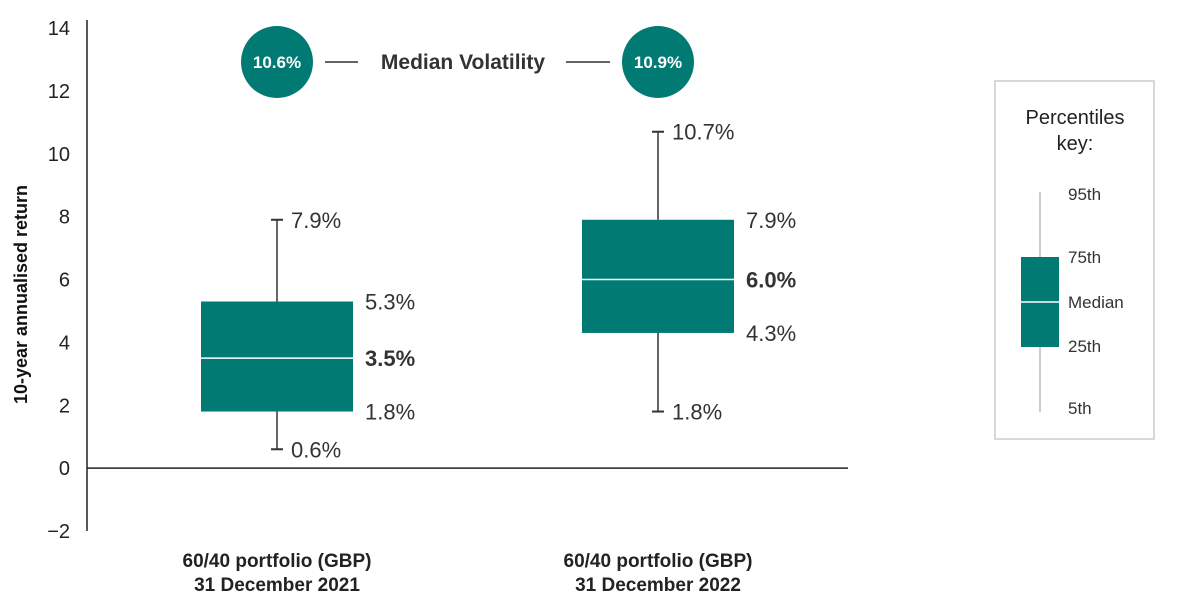 This screenshot has width=1201, height=606. I want to click on legend-label-p5: 5th, so click(1080, 408).